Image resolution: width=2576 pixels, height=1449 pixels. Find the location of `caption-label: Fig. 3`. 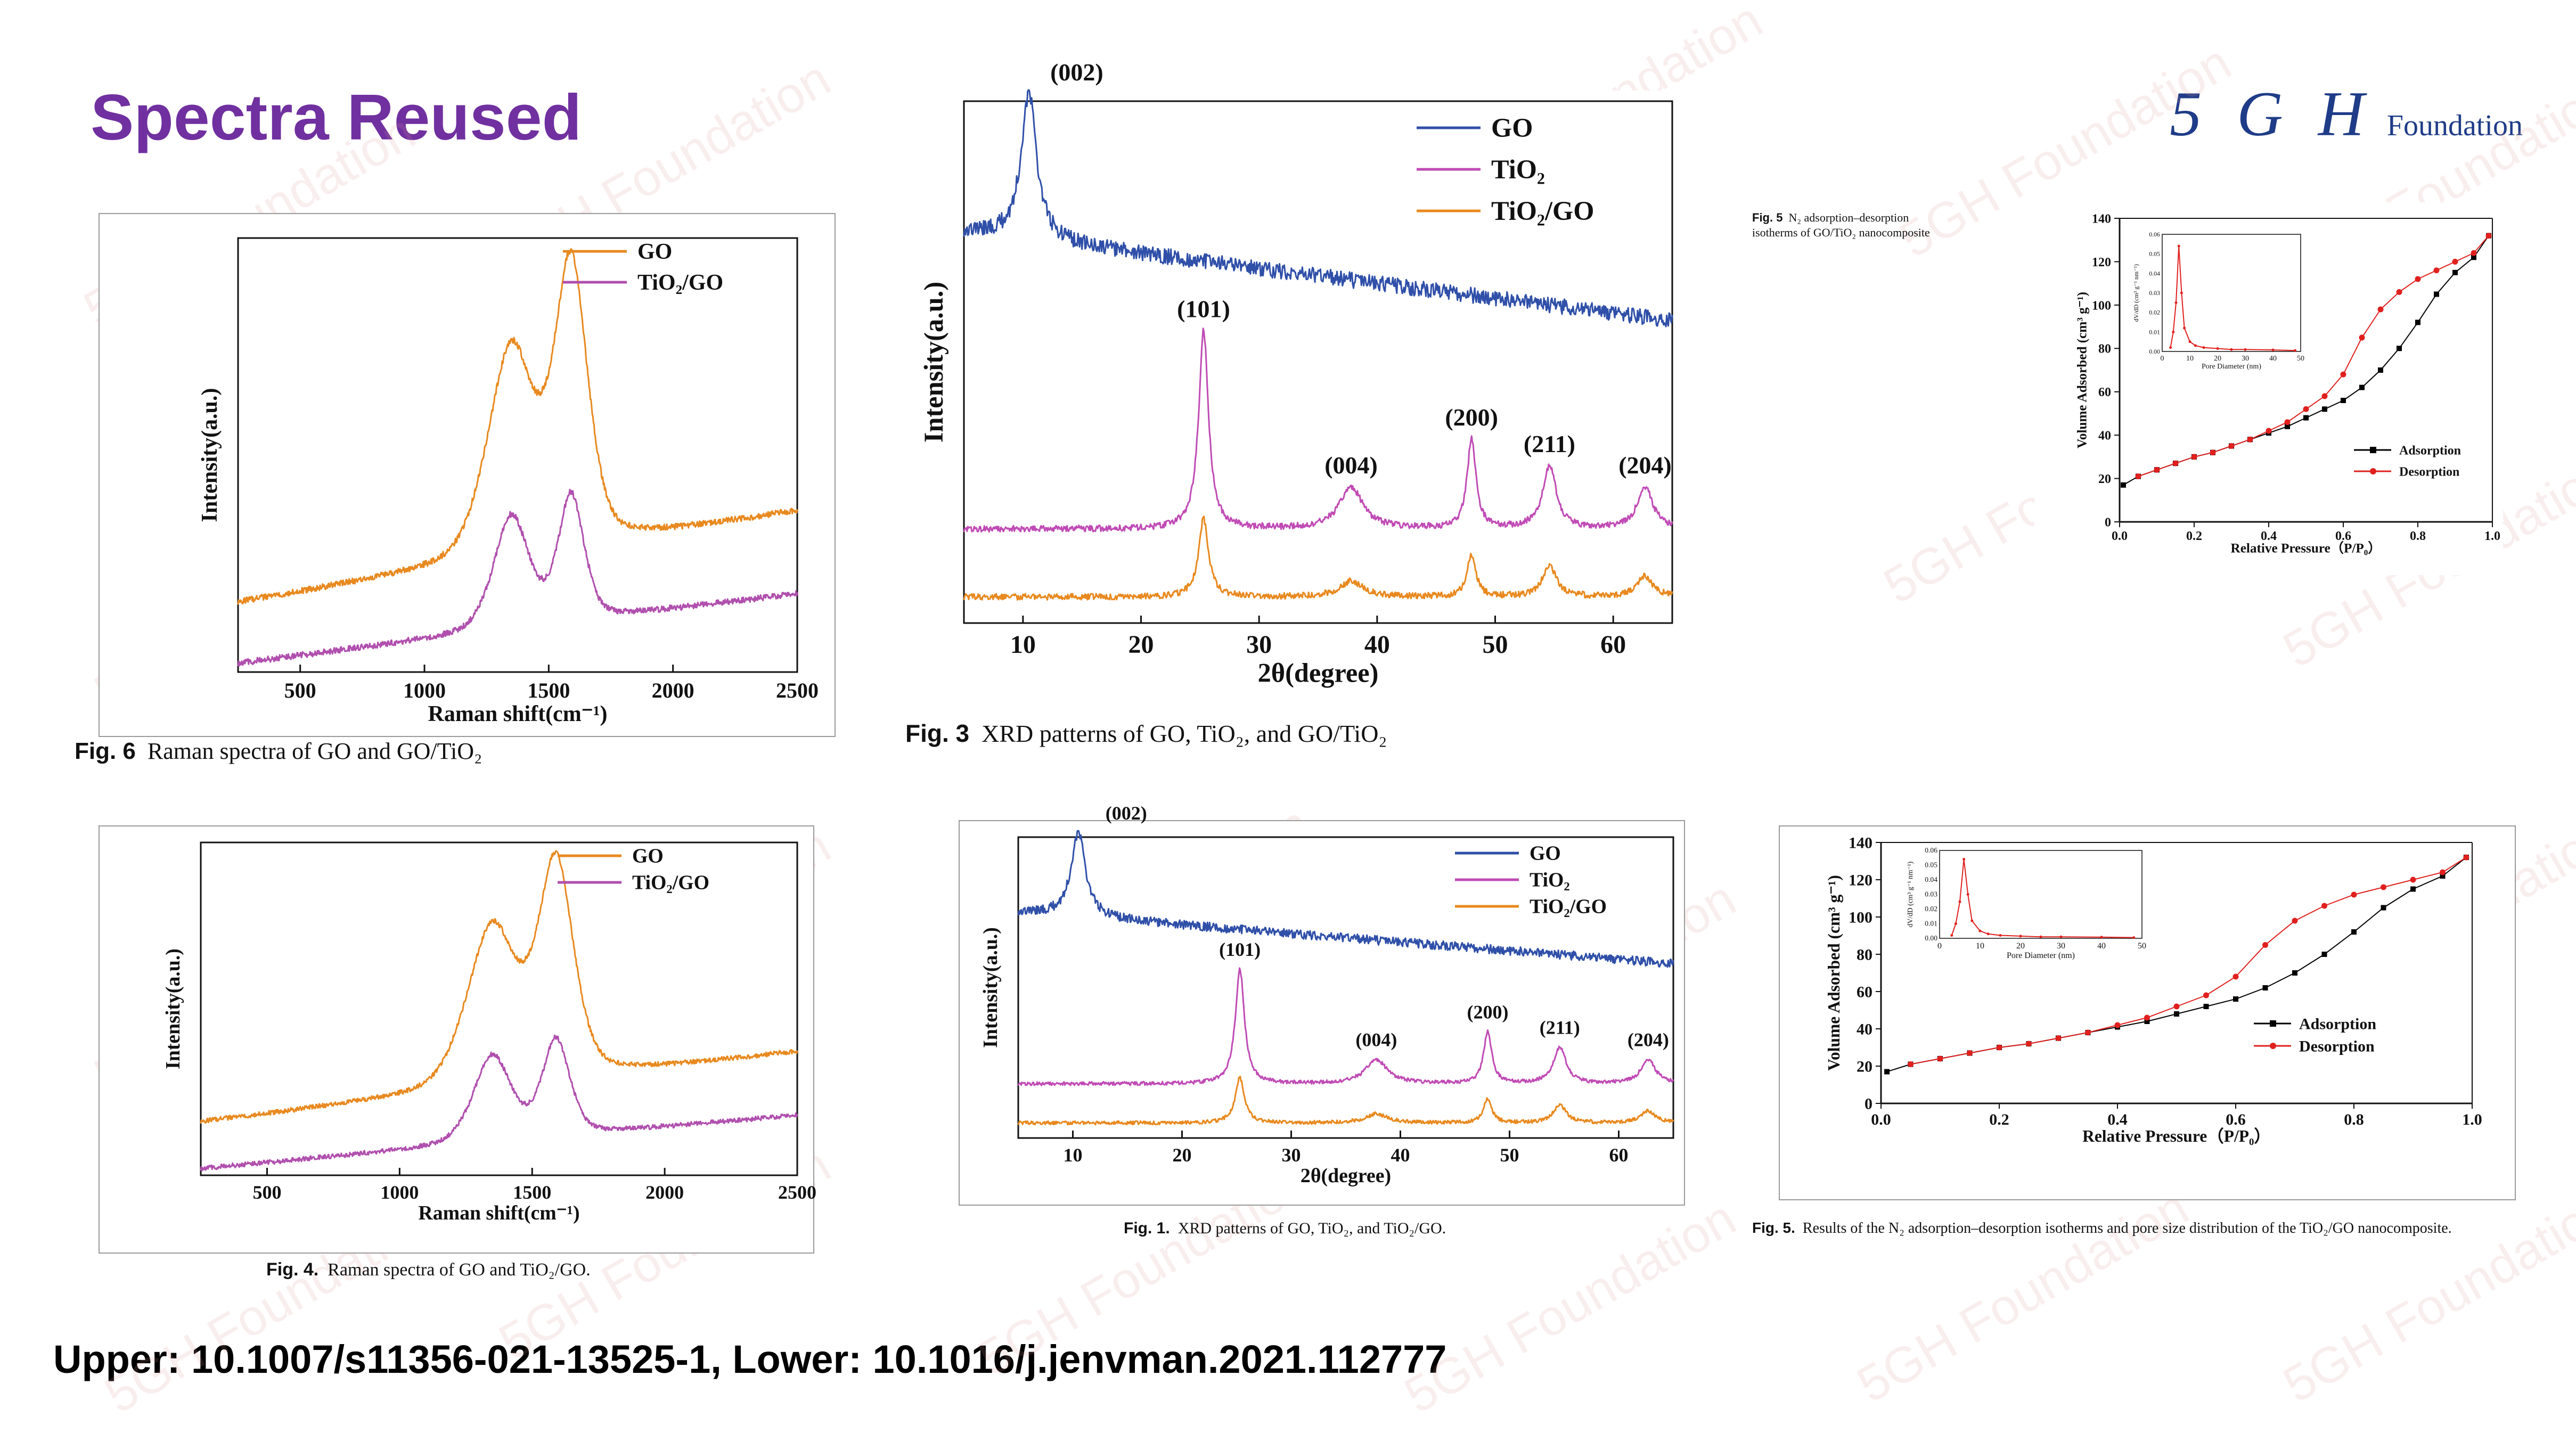

caption-label: Fig. 3 is located at coordinates (938, 733).